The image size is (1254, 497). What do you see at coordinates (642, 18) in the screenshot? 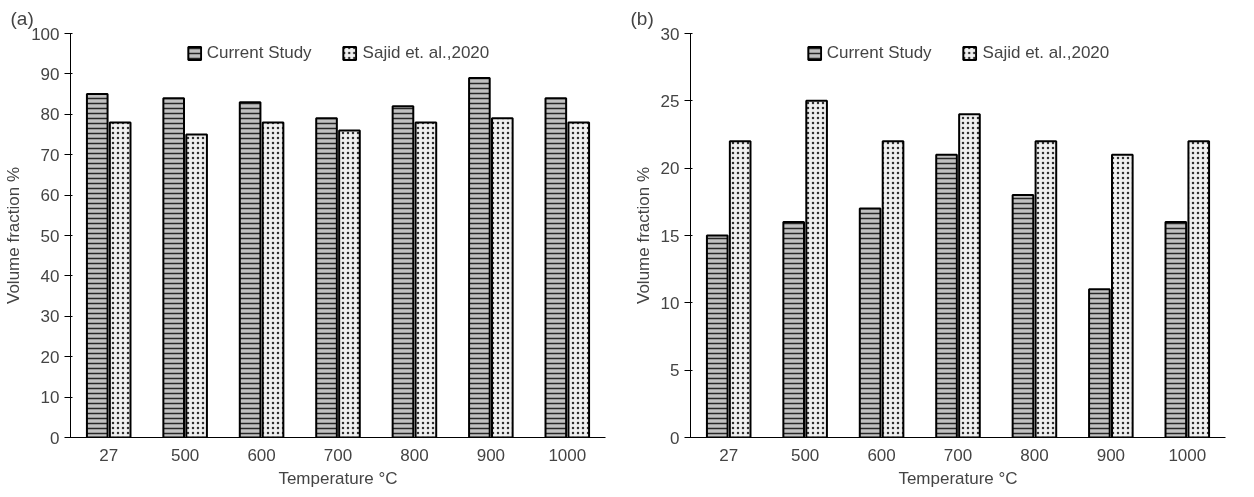
I see `chart-title: (b)` at bounding box center [642, 18].